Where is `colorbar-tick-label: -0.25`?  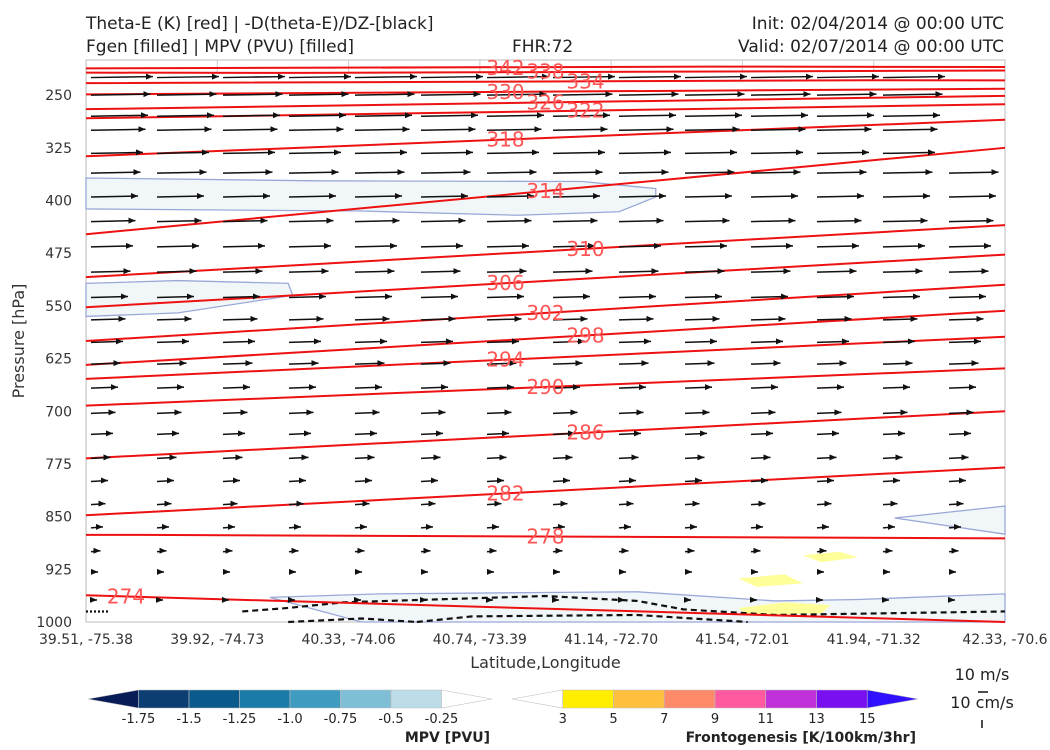
colorbar-tick-label: -0.25 is located at coordinates (442, 719).